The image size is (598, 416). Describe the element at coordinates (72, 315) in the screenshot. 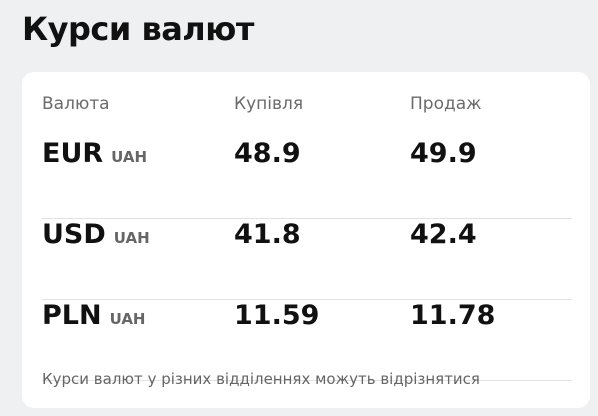

I see `currency-code: PLN` at that location.